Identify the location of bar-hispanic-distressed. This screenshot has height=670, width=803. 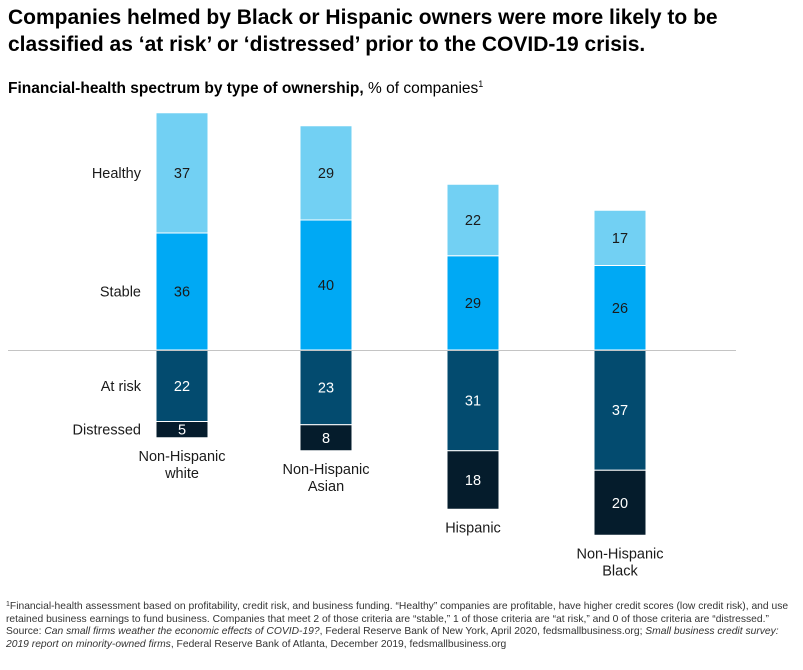
(473, 480).